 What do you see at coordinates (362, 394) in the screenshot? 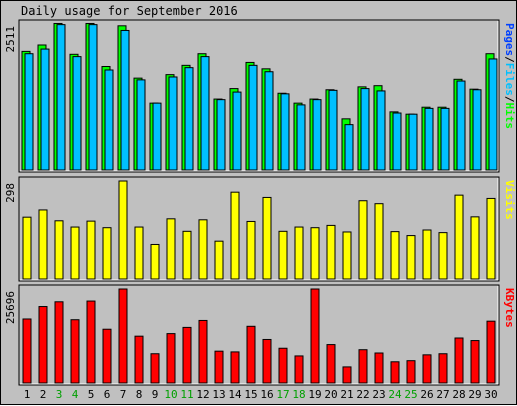
I see `x-tick-label-22: 22` at bounding box center [362, 394].